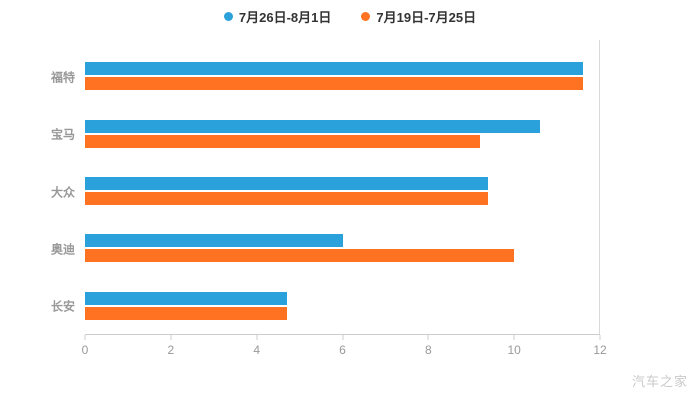 The image size is (700, 400). I want to click on legend-label: 7月26日-8月1日, so click(285, 17).